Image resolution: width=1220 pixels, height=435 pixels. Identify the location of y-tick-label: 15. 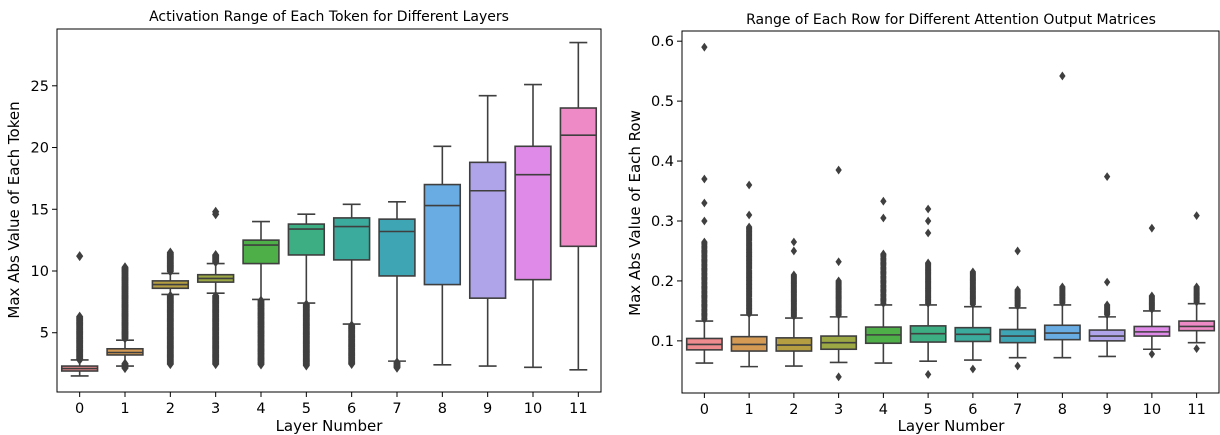
(40, 210).